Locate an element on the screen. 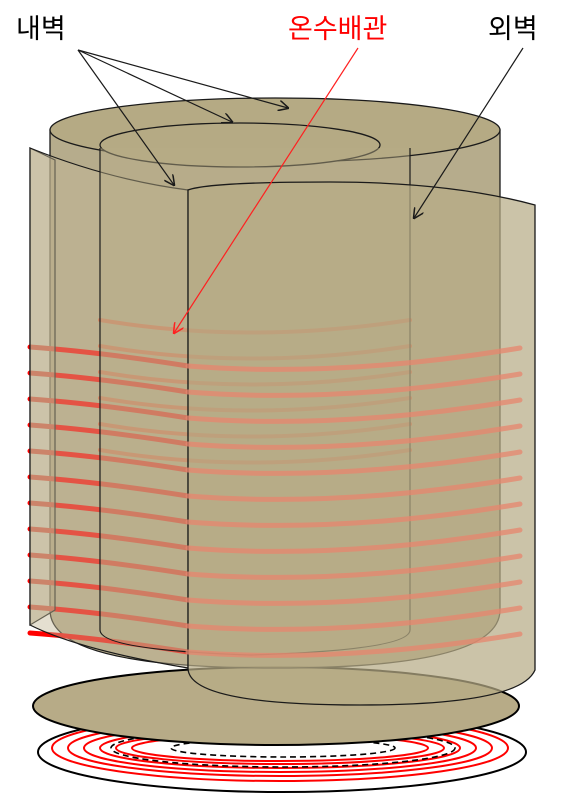  label-inner-wall: 내벽 is located at coordinates (41, 29).